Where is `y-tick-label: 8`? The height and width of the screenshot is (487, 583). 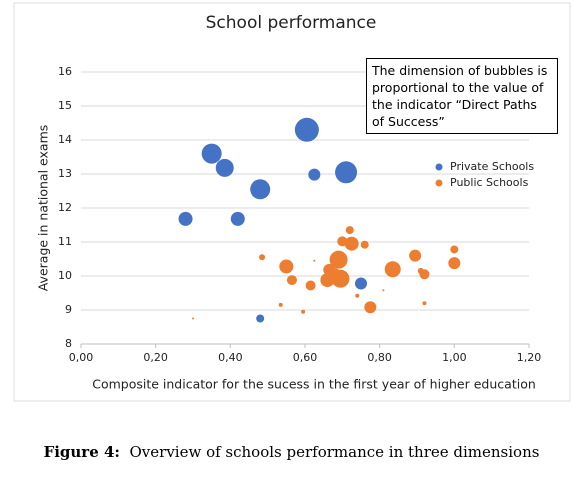
y-tick-label: 8 is located at coordinates (68, 343).